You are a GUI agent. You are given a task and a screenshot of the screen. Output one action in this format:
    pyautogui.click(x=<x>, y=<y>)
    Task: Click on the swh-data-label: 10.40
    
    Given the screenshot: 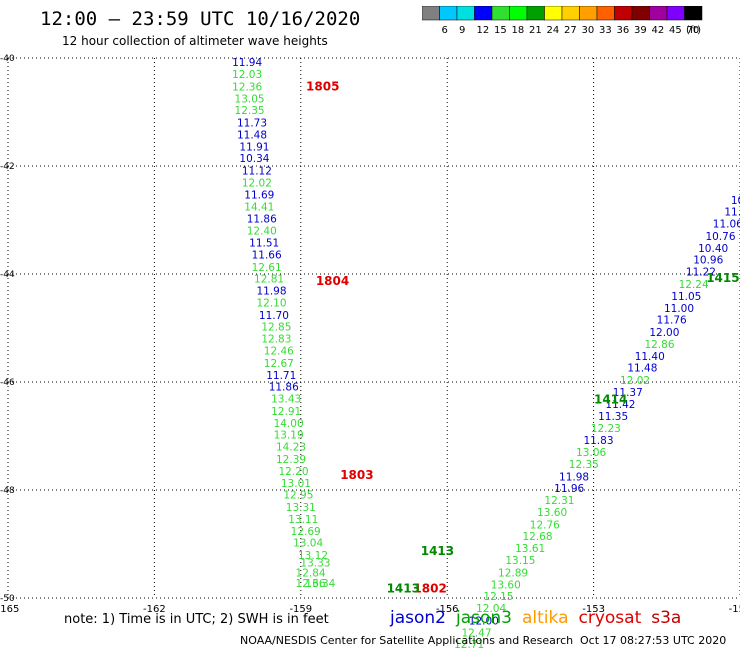 What is the action you would take?
    pyautogui.click(x=713, y=249)
    